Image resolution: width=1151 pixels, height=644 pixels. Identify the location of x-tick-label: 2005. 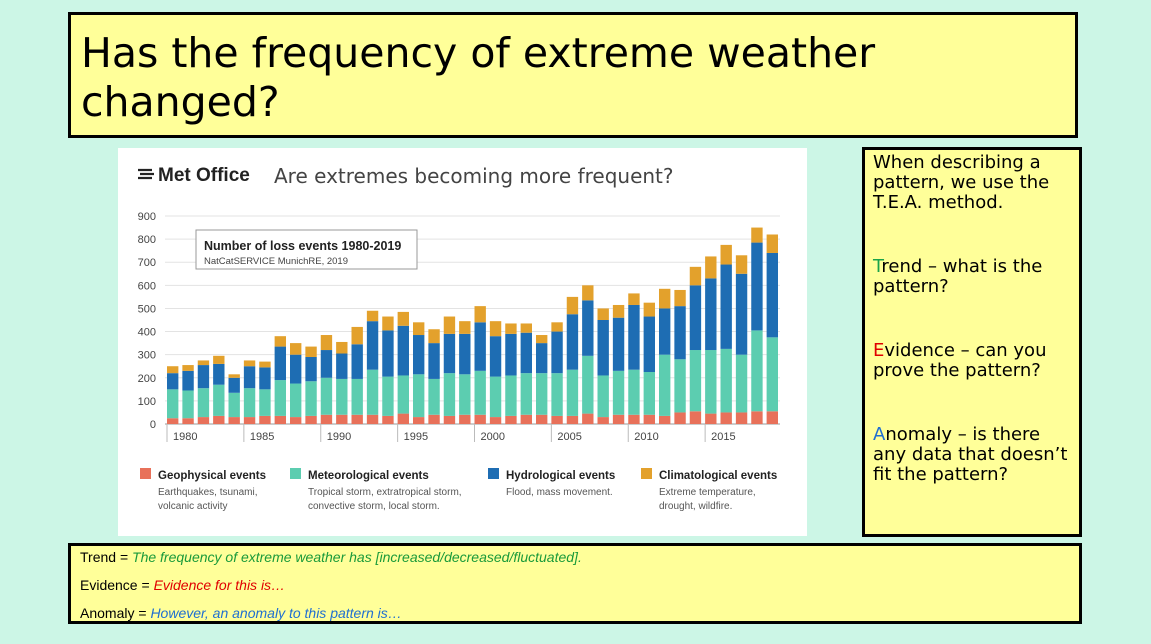
(569, 437).